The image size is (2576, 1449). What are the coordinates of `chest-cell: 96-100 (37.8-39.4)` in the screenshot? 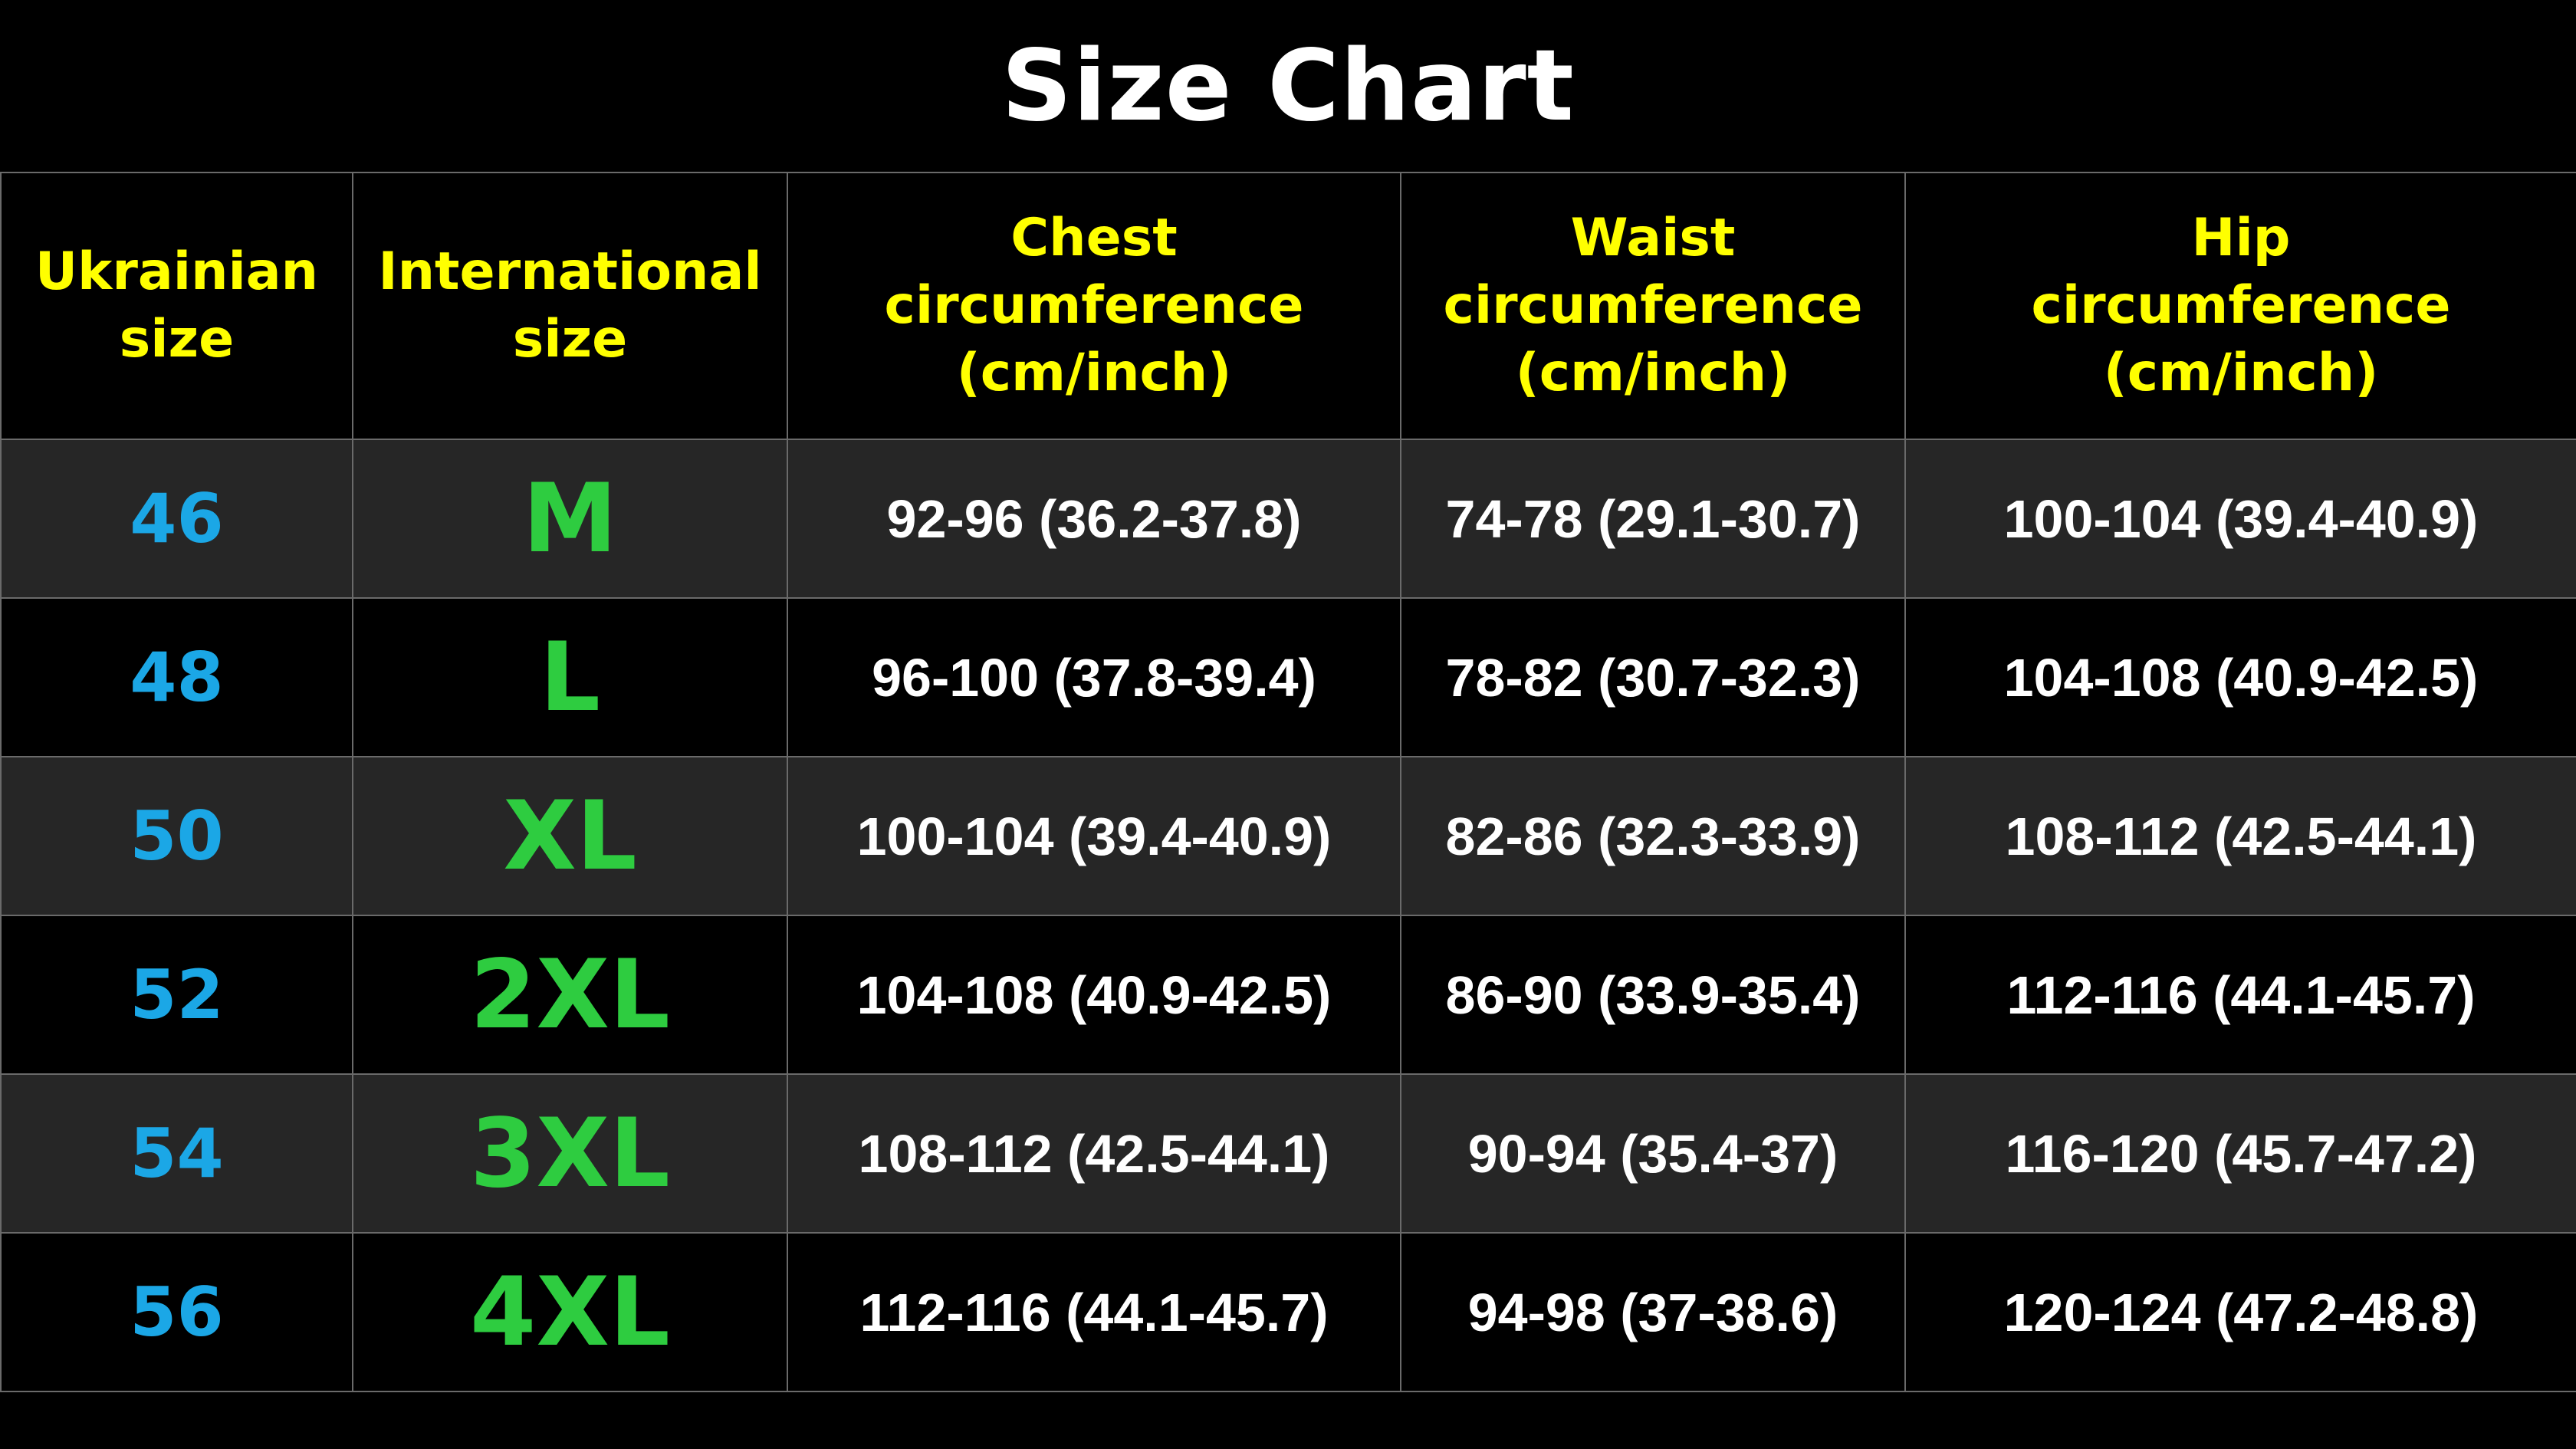 It's located at (1094, 677).